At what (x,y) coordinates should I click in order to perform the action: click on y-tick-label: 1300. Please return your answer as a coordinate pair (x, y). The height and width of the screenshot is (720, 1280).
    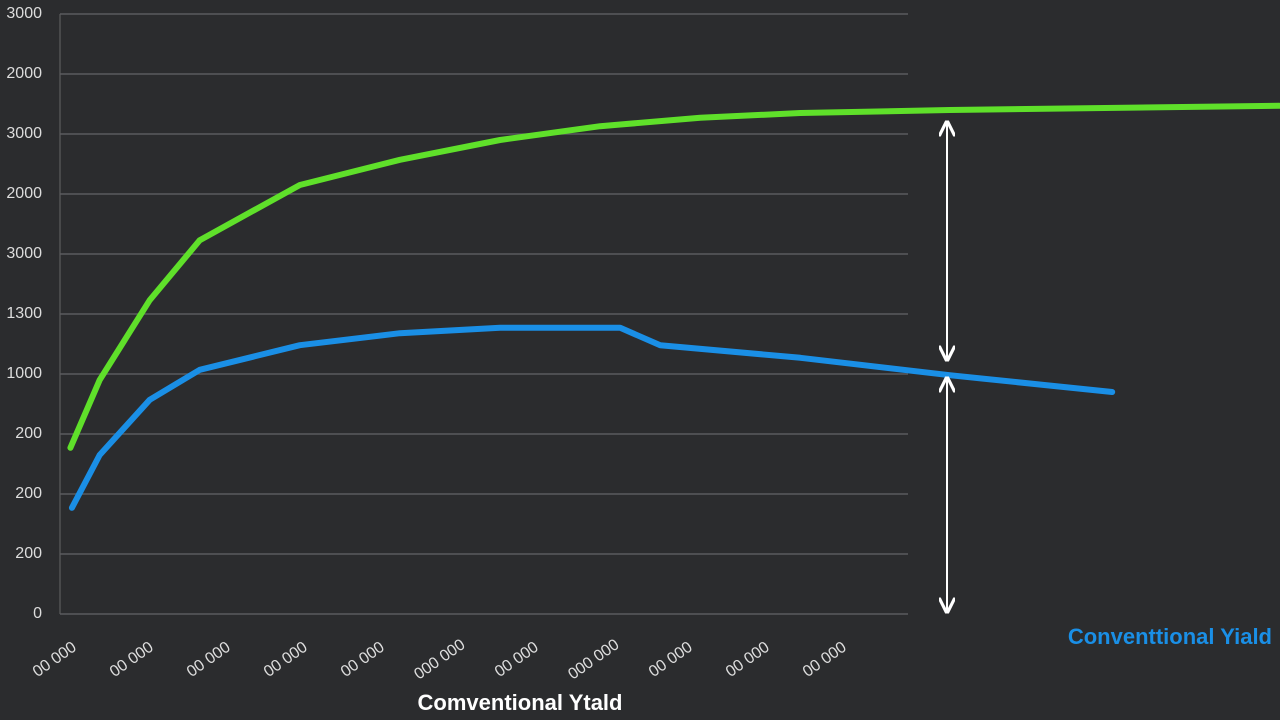
    Looking at the image, I should click on (24, 313).